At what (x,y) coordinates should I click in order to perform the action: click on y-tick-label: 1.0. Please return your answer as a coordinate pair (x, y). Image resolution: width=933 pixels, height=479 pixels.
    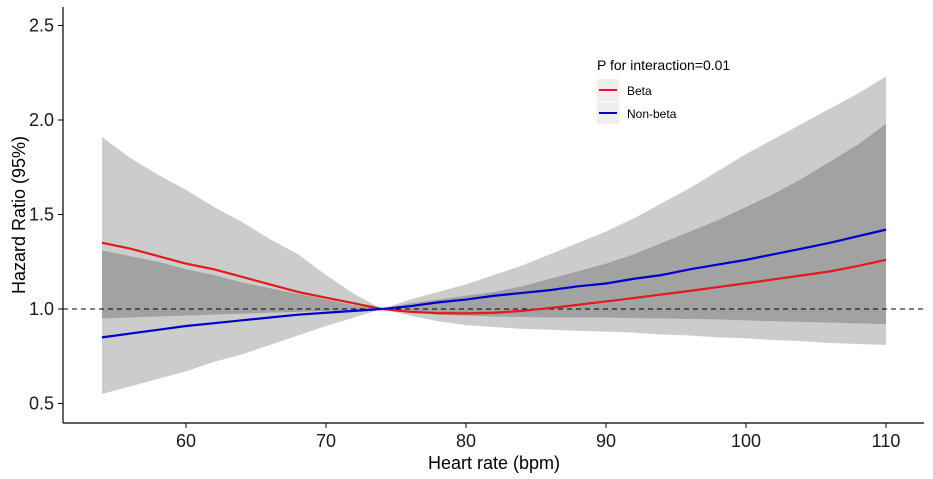
    Looking at the image, I should click on (41, 309).